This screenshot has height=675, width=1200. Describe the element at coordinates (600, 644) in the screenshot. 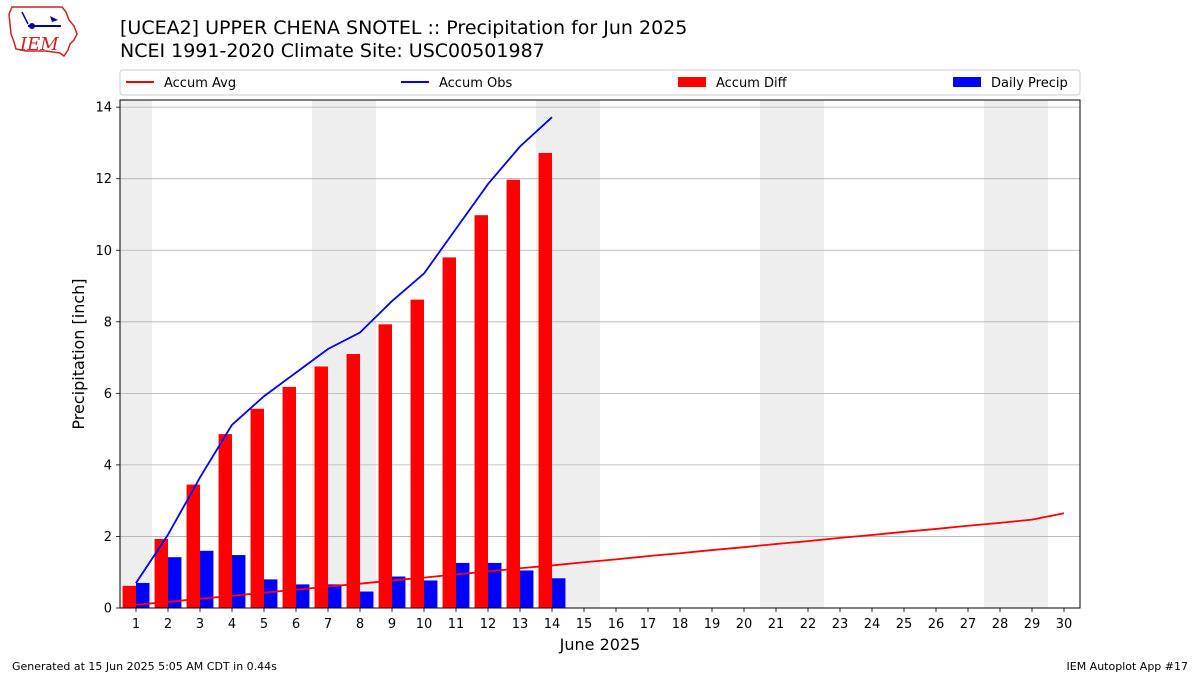

I see `x-axis-label: June 2025` at that location.